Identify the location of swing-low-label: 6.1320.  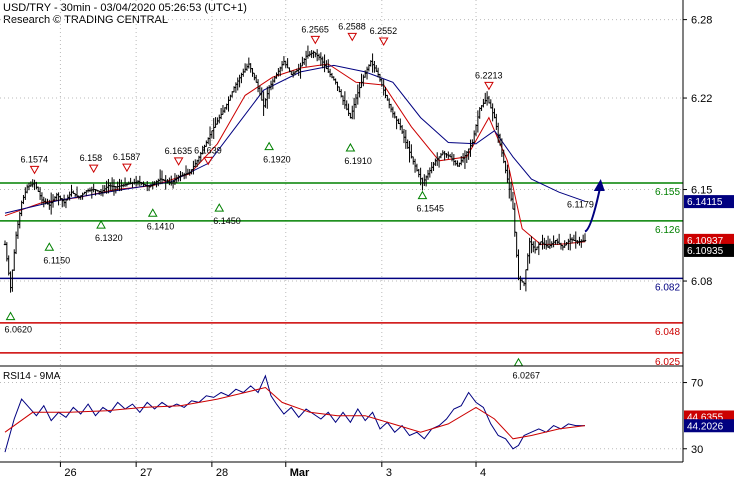
(109, 238).